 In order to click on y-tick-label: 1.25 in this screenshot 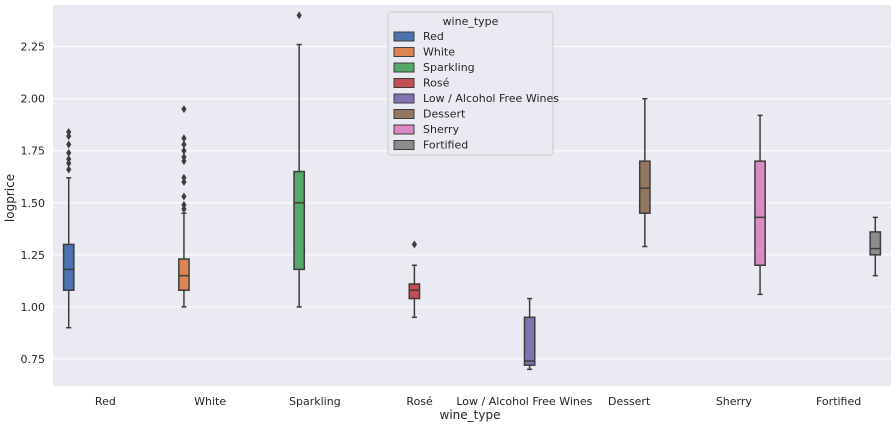, I will do `click(33, 255)`.